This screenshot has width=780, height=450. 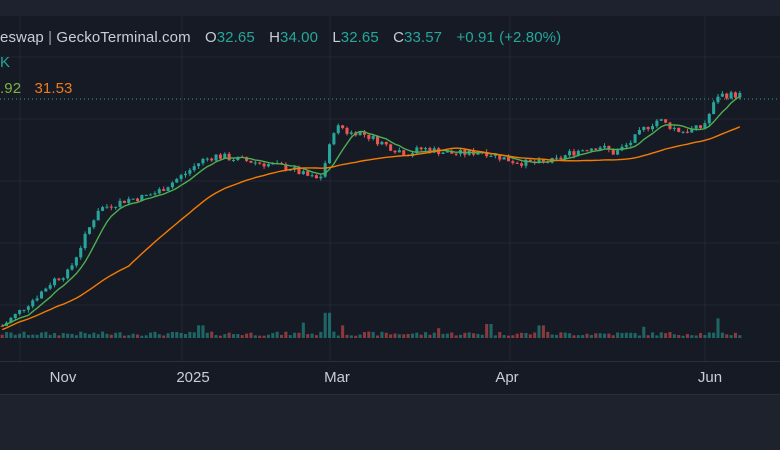 I want to click on x-tick-label: Mar, so click(x=337, y=377).